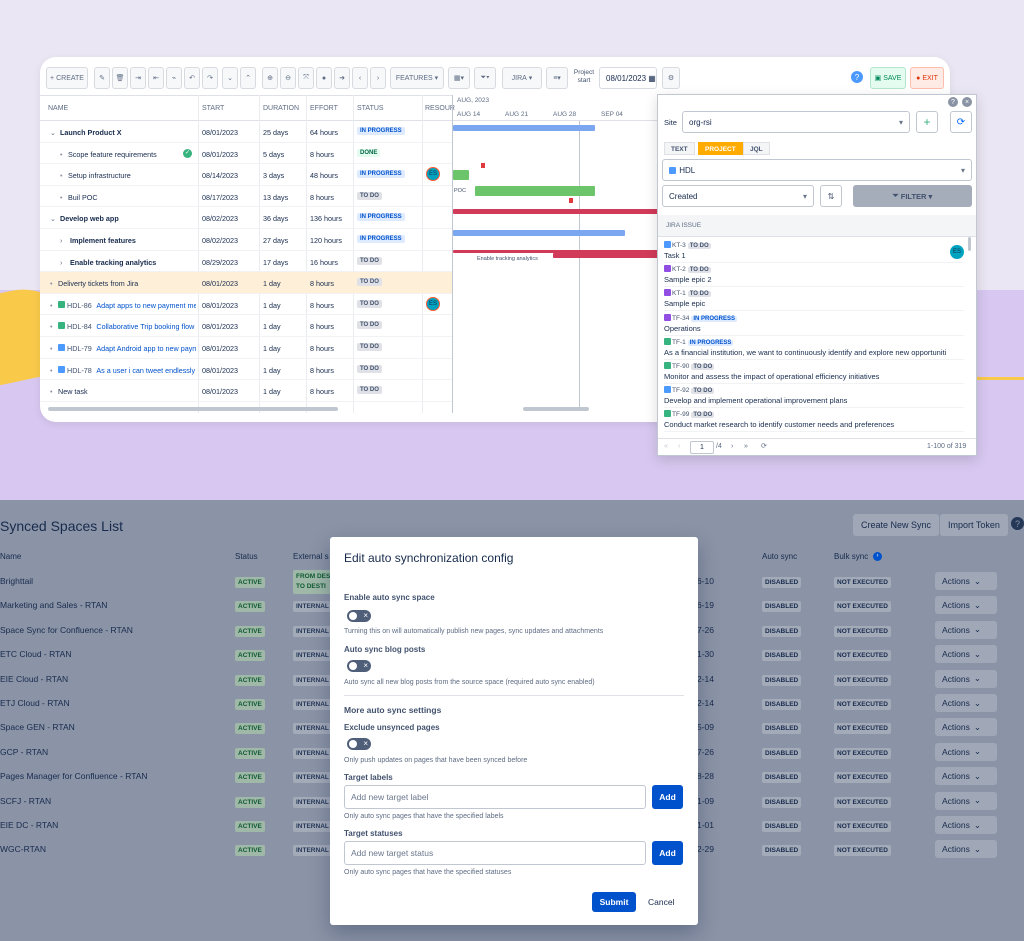 The image size is (1024, 941). I want to click on space-name: EIE Cloud - RTAN, so click(34, 678).